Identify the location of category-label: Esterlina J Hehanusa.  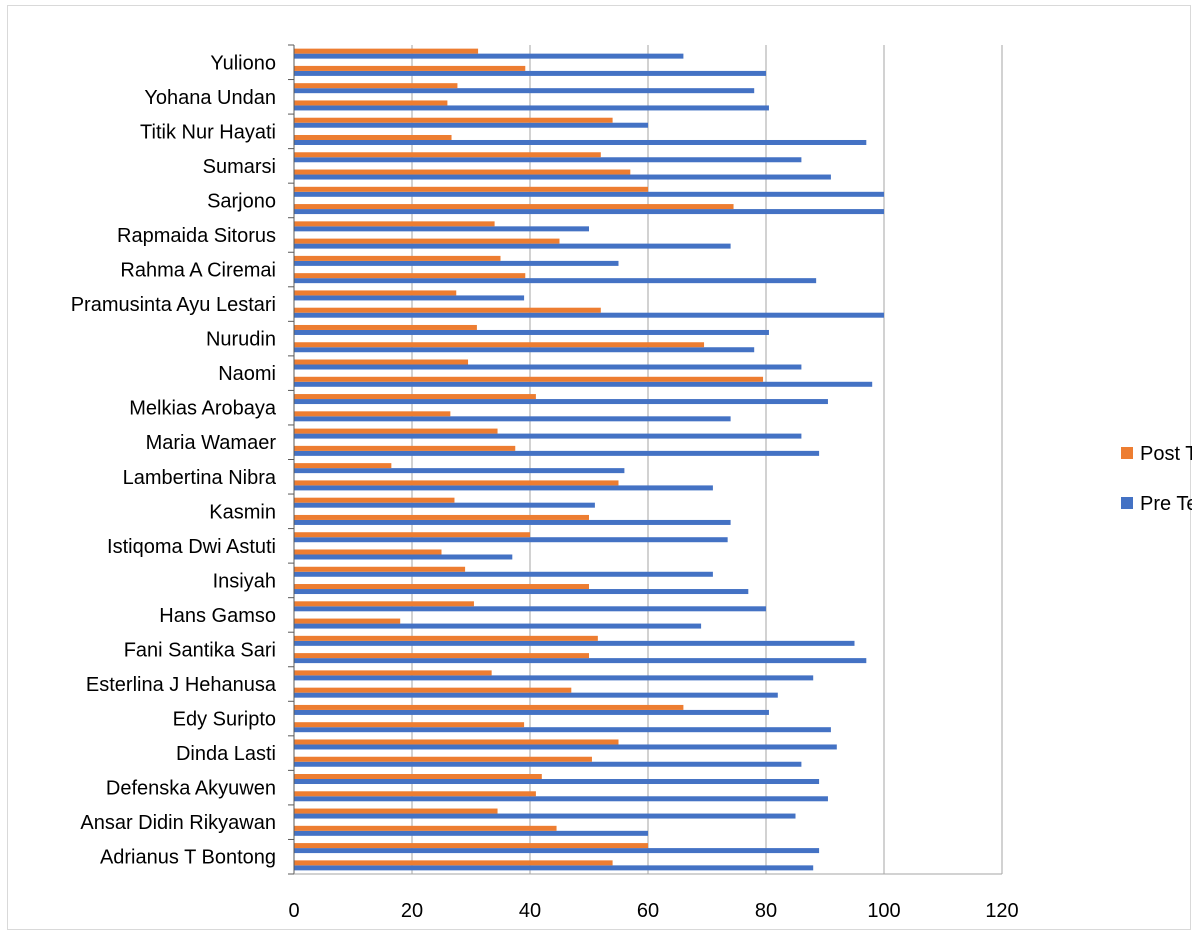
(181, 685).